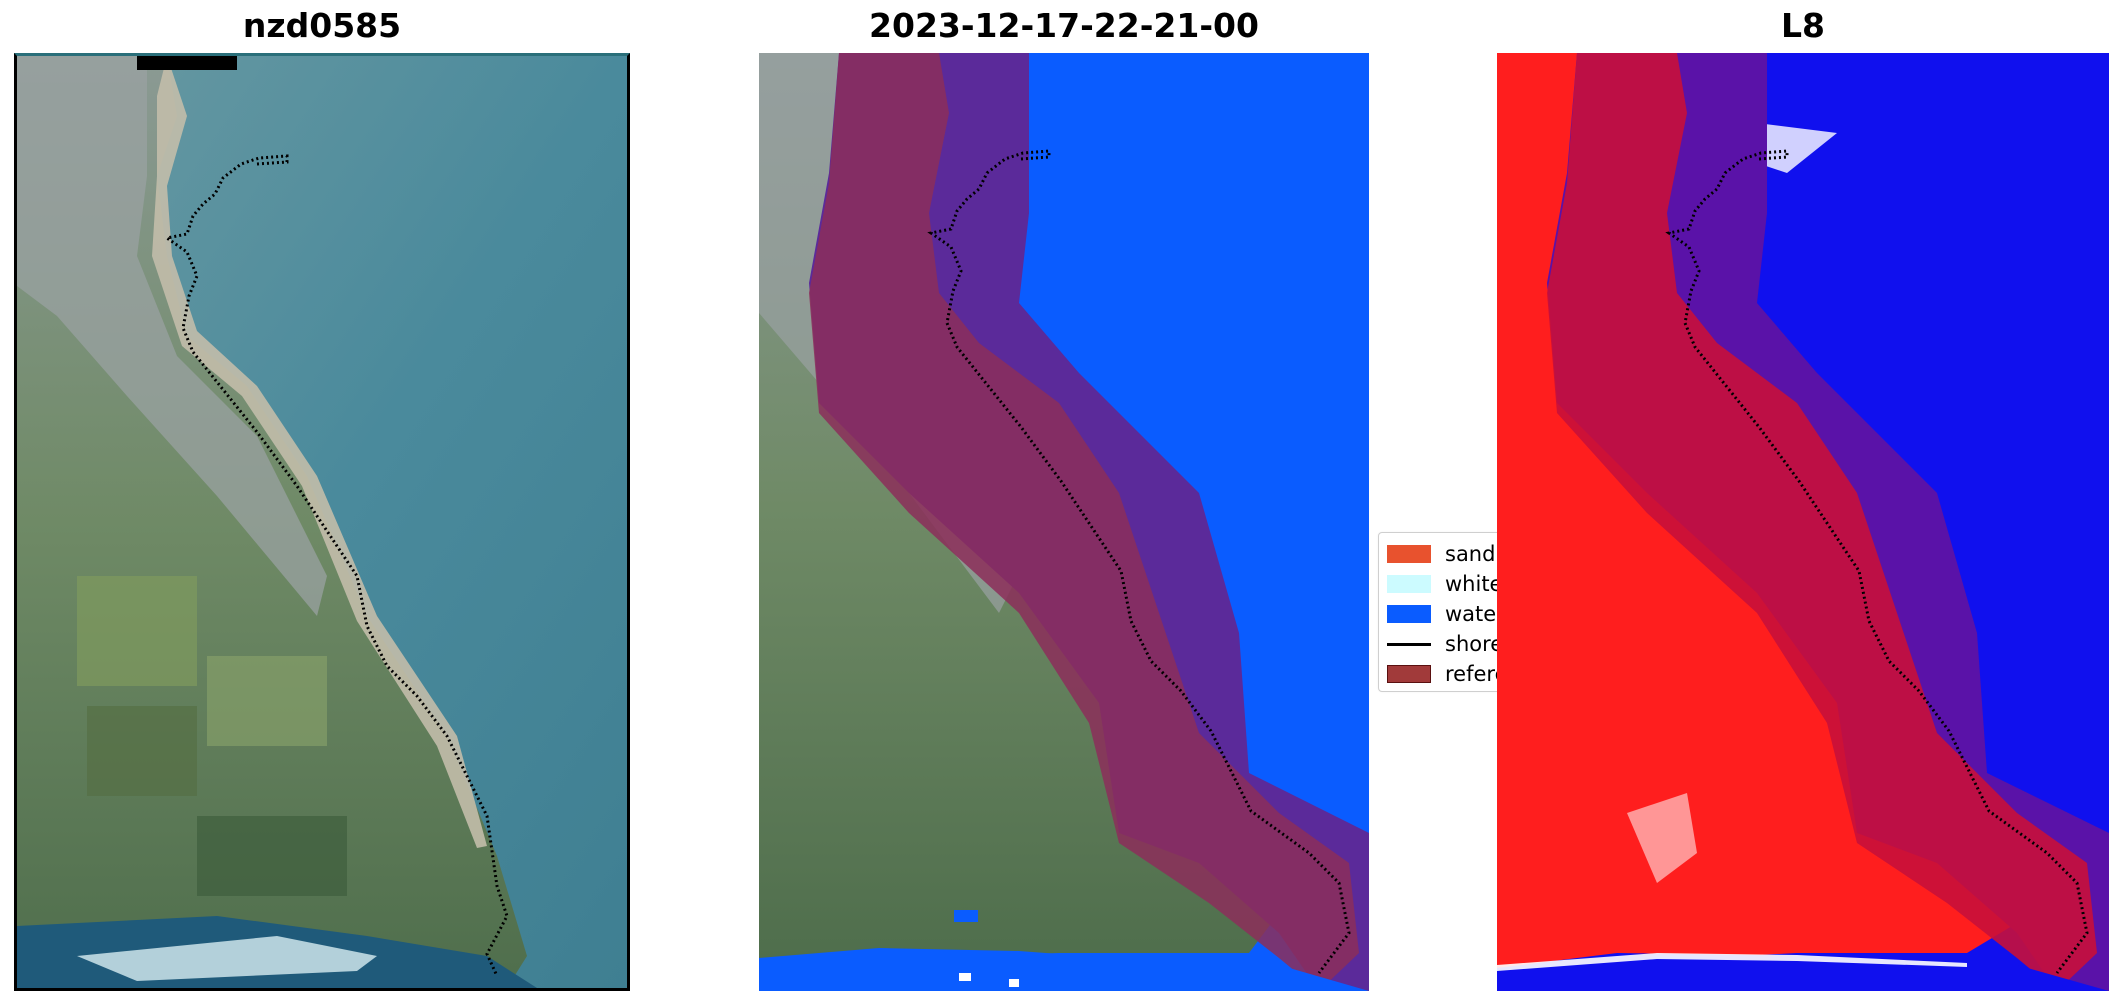 The image size is (2122, 1006). I want to click on white-water-swatch, so click(1409, 584).